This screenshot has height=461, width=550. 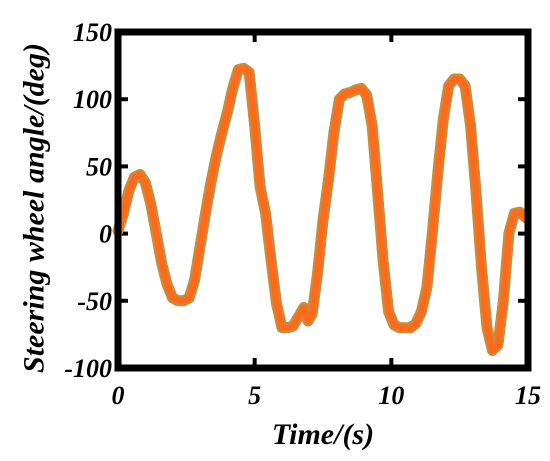 What do you see at coordinates (99, 166) in the screenshot?
I see `y-tick-label: 50` at bounding box center [99, 166].